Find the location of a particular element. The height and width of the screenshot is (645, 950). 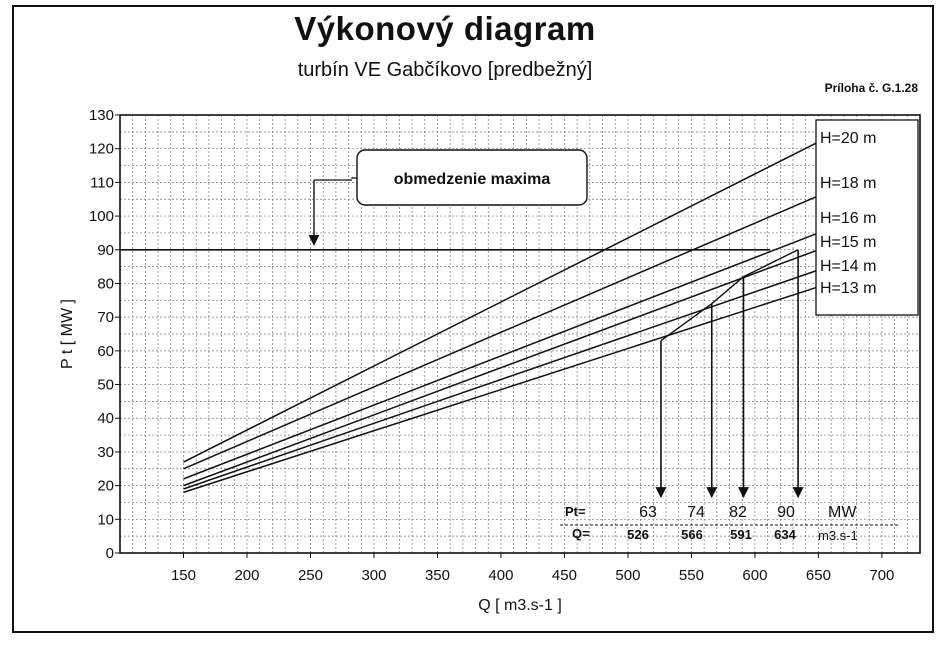

page-title: Výkonový diagram is located at coordinates (445, 28).